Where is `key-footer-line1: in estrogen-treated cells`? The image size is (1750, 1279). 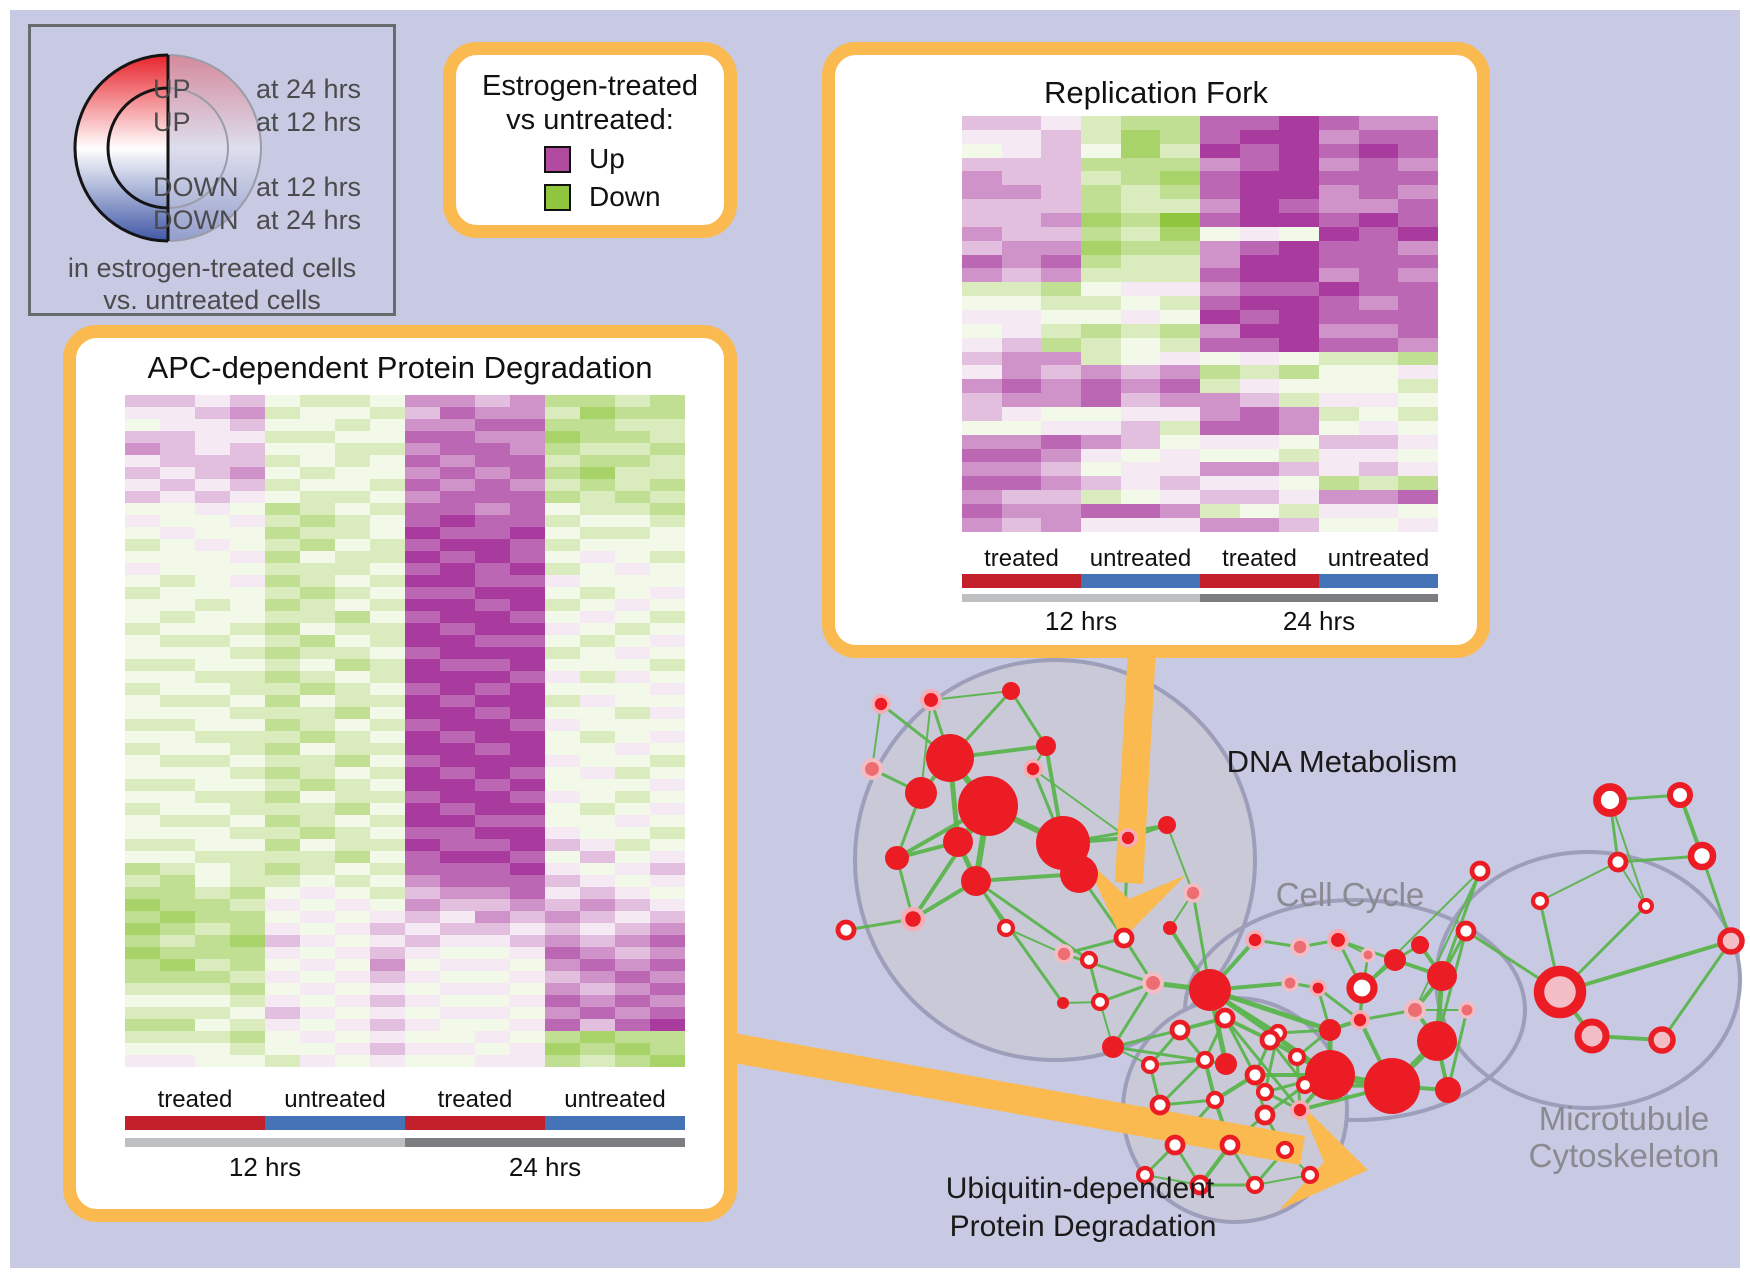
key-footer-line1: in estrogen-treated cells is located at coordinates (212, 268).